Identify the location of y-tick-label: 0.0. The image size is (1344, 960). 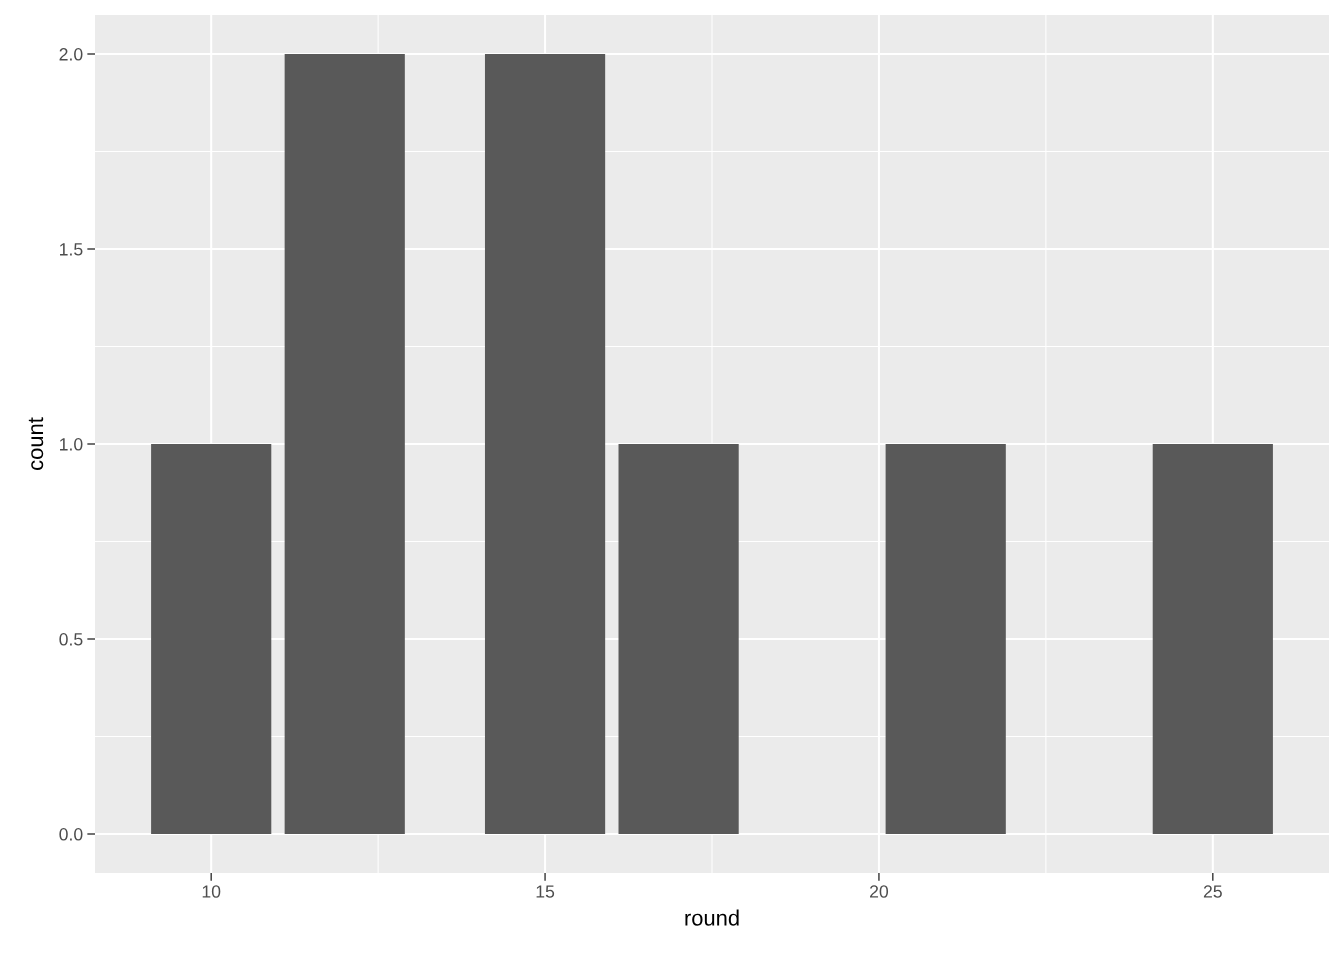
(71, 834).